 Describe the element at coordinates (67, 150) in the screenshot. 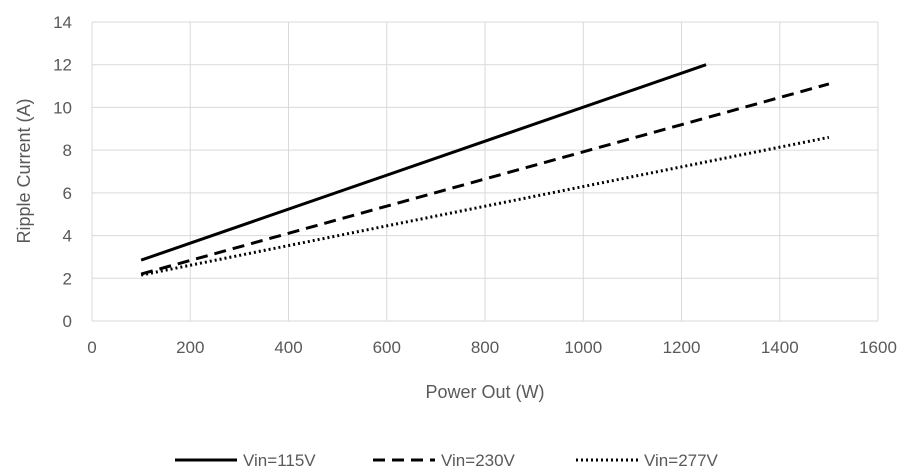

I see `y-tick-label: 8` at that location.